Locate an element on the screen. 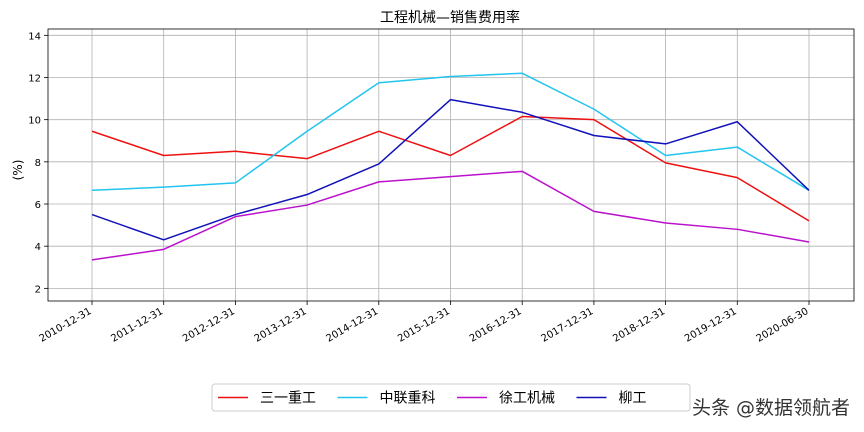 The width and height of the screenshot is (864, 432). y-tick-label: 12 is located at coordinates (34, 78).